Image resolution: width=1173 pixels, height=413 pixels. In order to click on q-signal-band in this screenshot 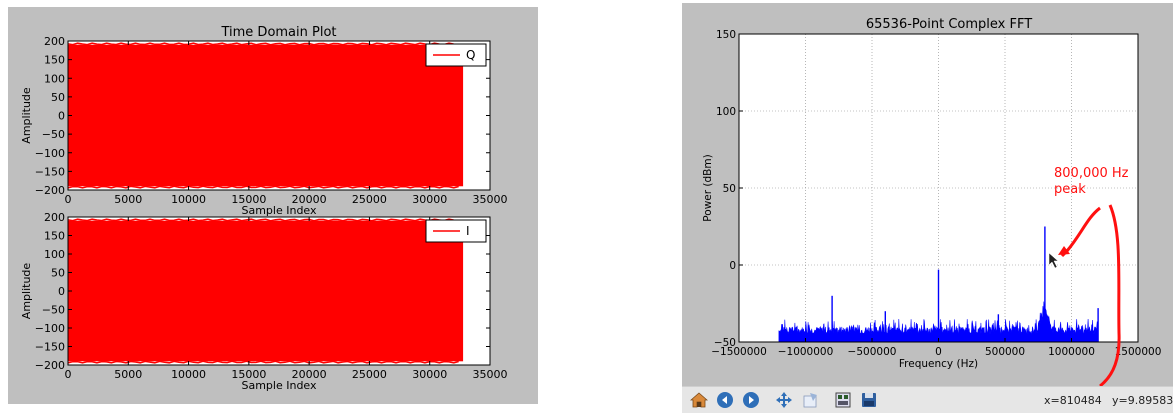, I will do `click(266, 115)`.